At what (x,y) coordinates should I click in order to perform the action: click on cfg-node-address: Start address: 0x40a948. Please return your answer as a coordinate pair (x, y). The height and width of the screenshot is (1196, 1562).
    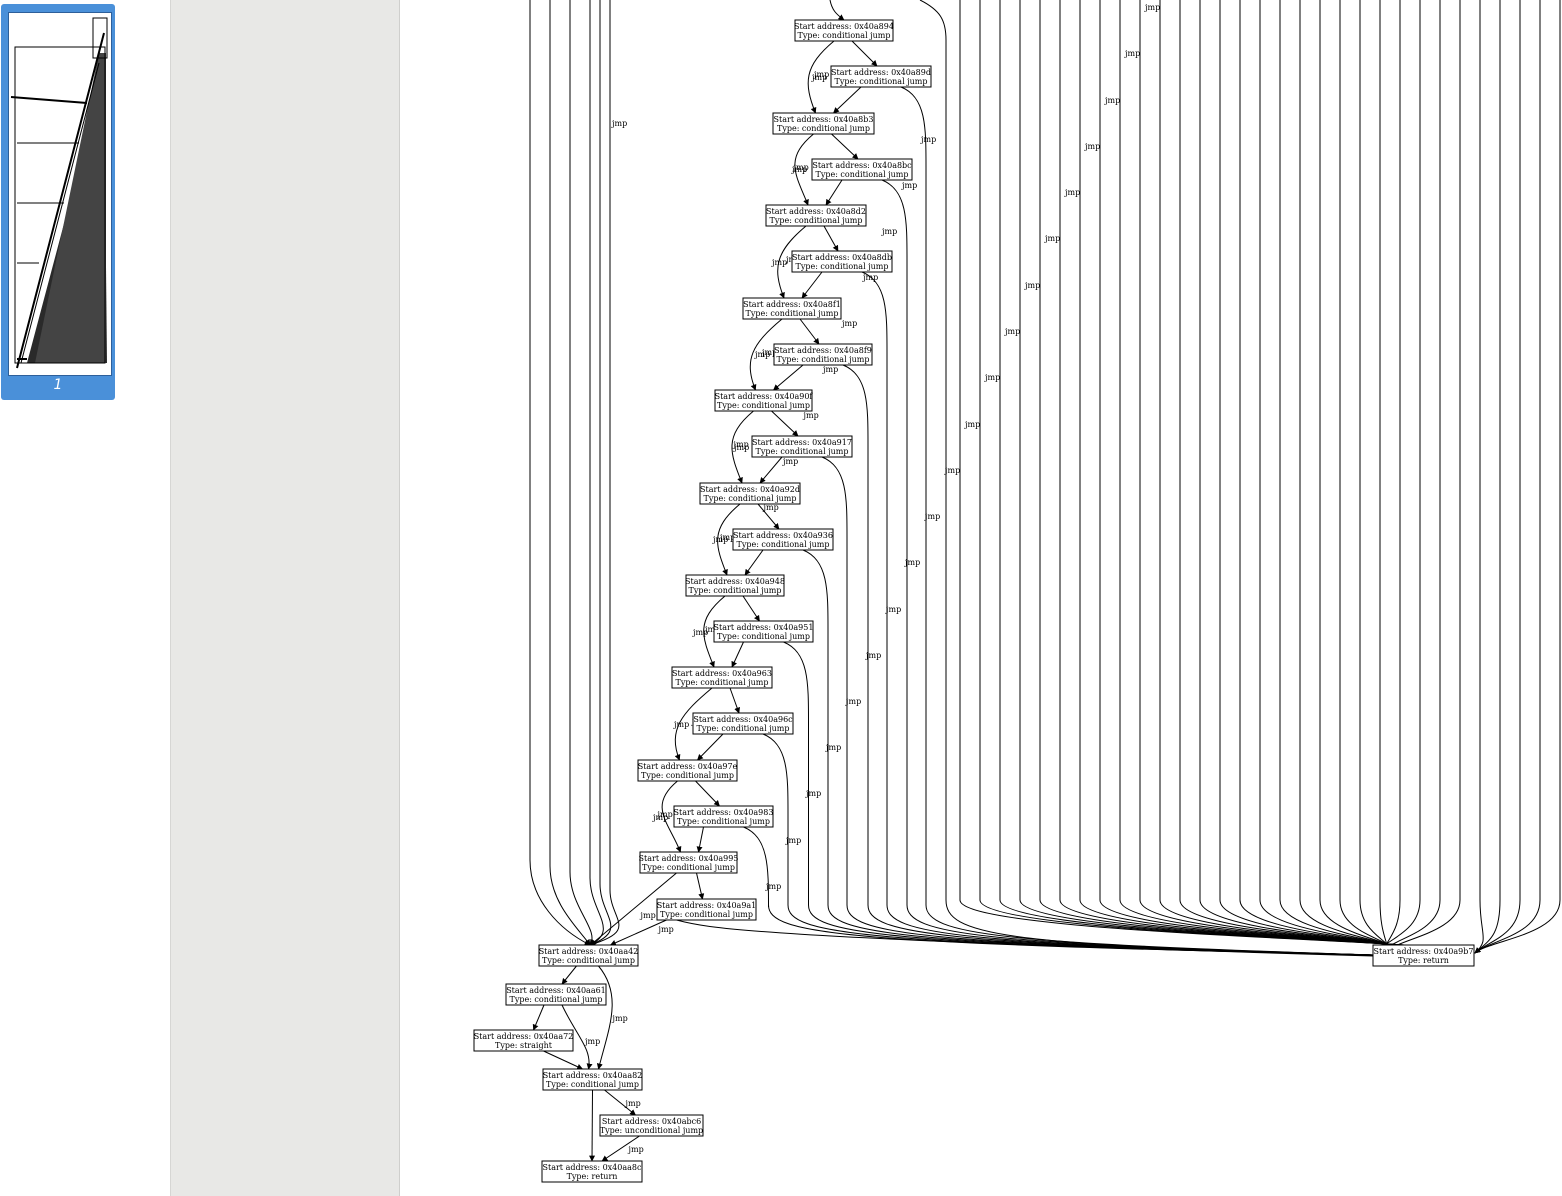
    Looking at the image, I should click on (735, 581).